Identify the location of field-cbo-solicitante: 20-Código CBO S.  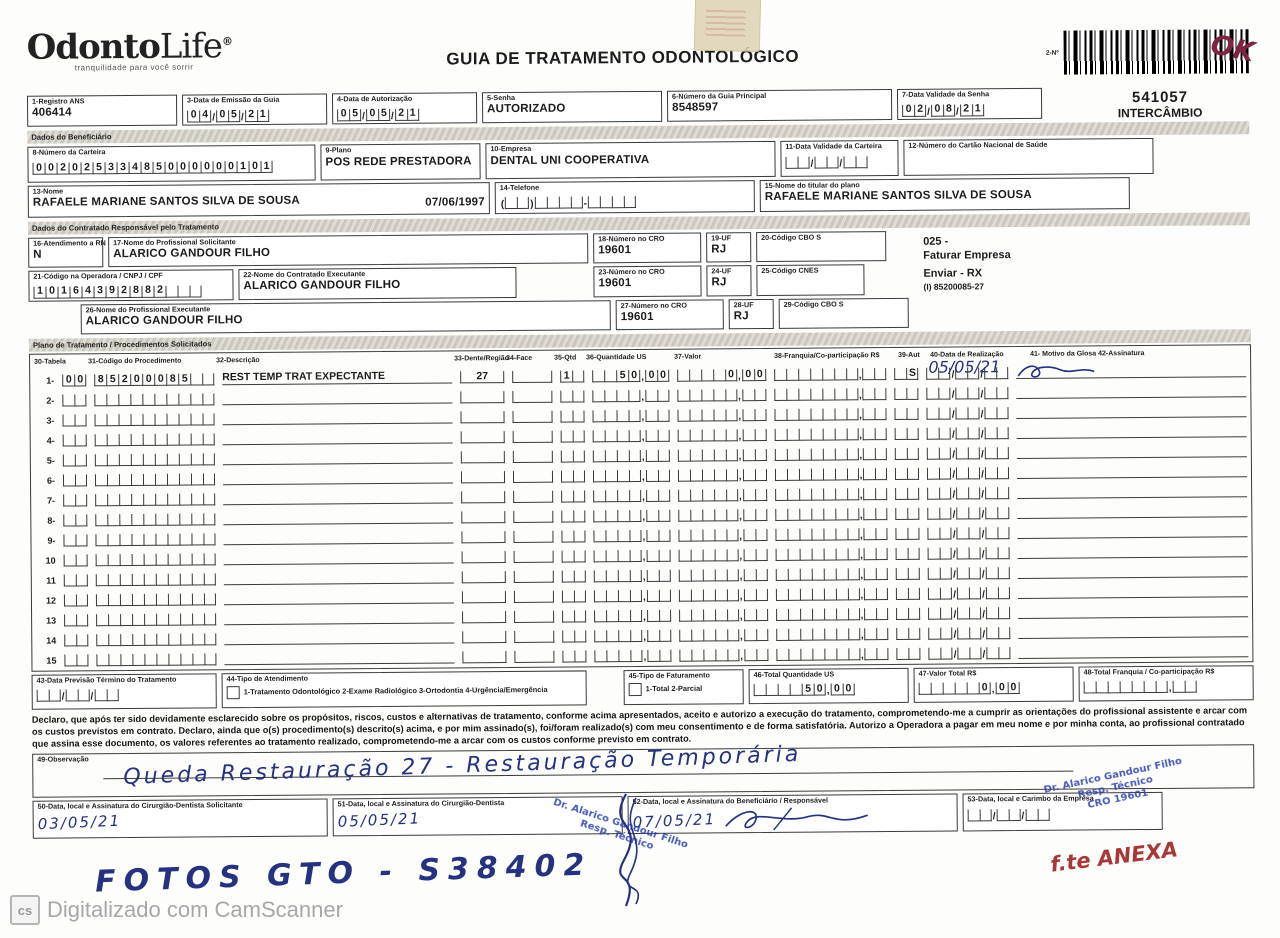
(821, 246).